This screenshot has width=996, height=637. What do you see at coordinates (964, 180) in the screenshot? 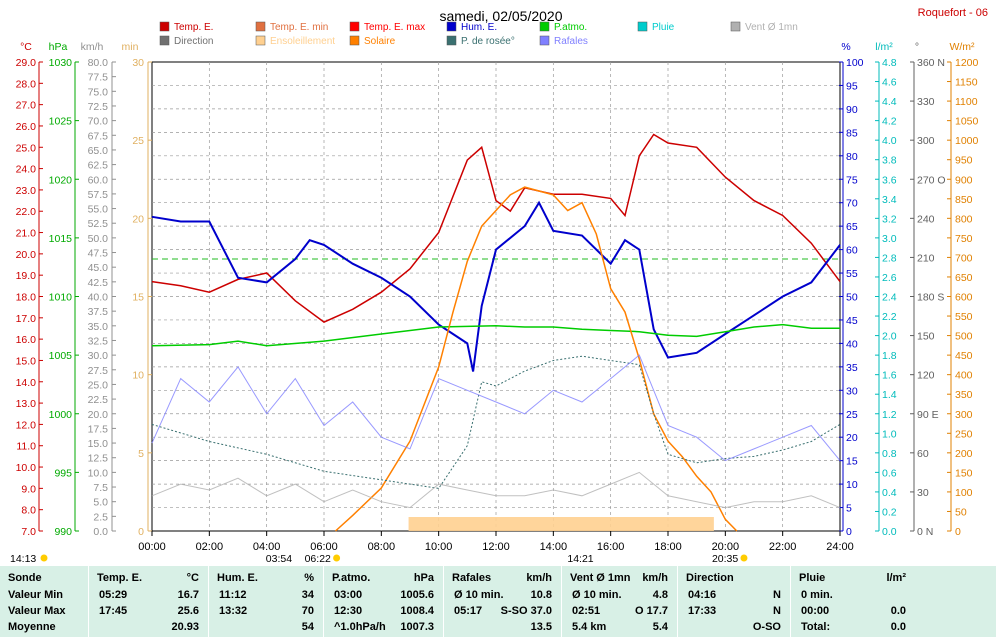
I see `solar-axis-tick-label: 900` at bounding box center [964, 180].